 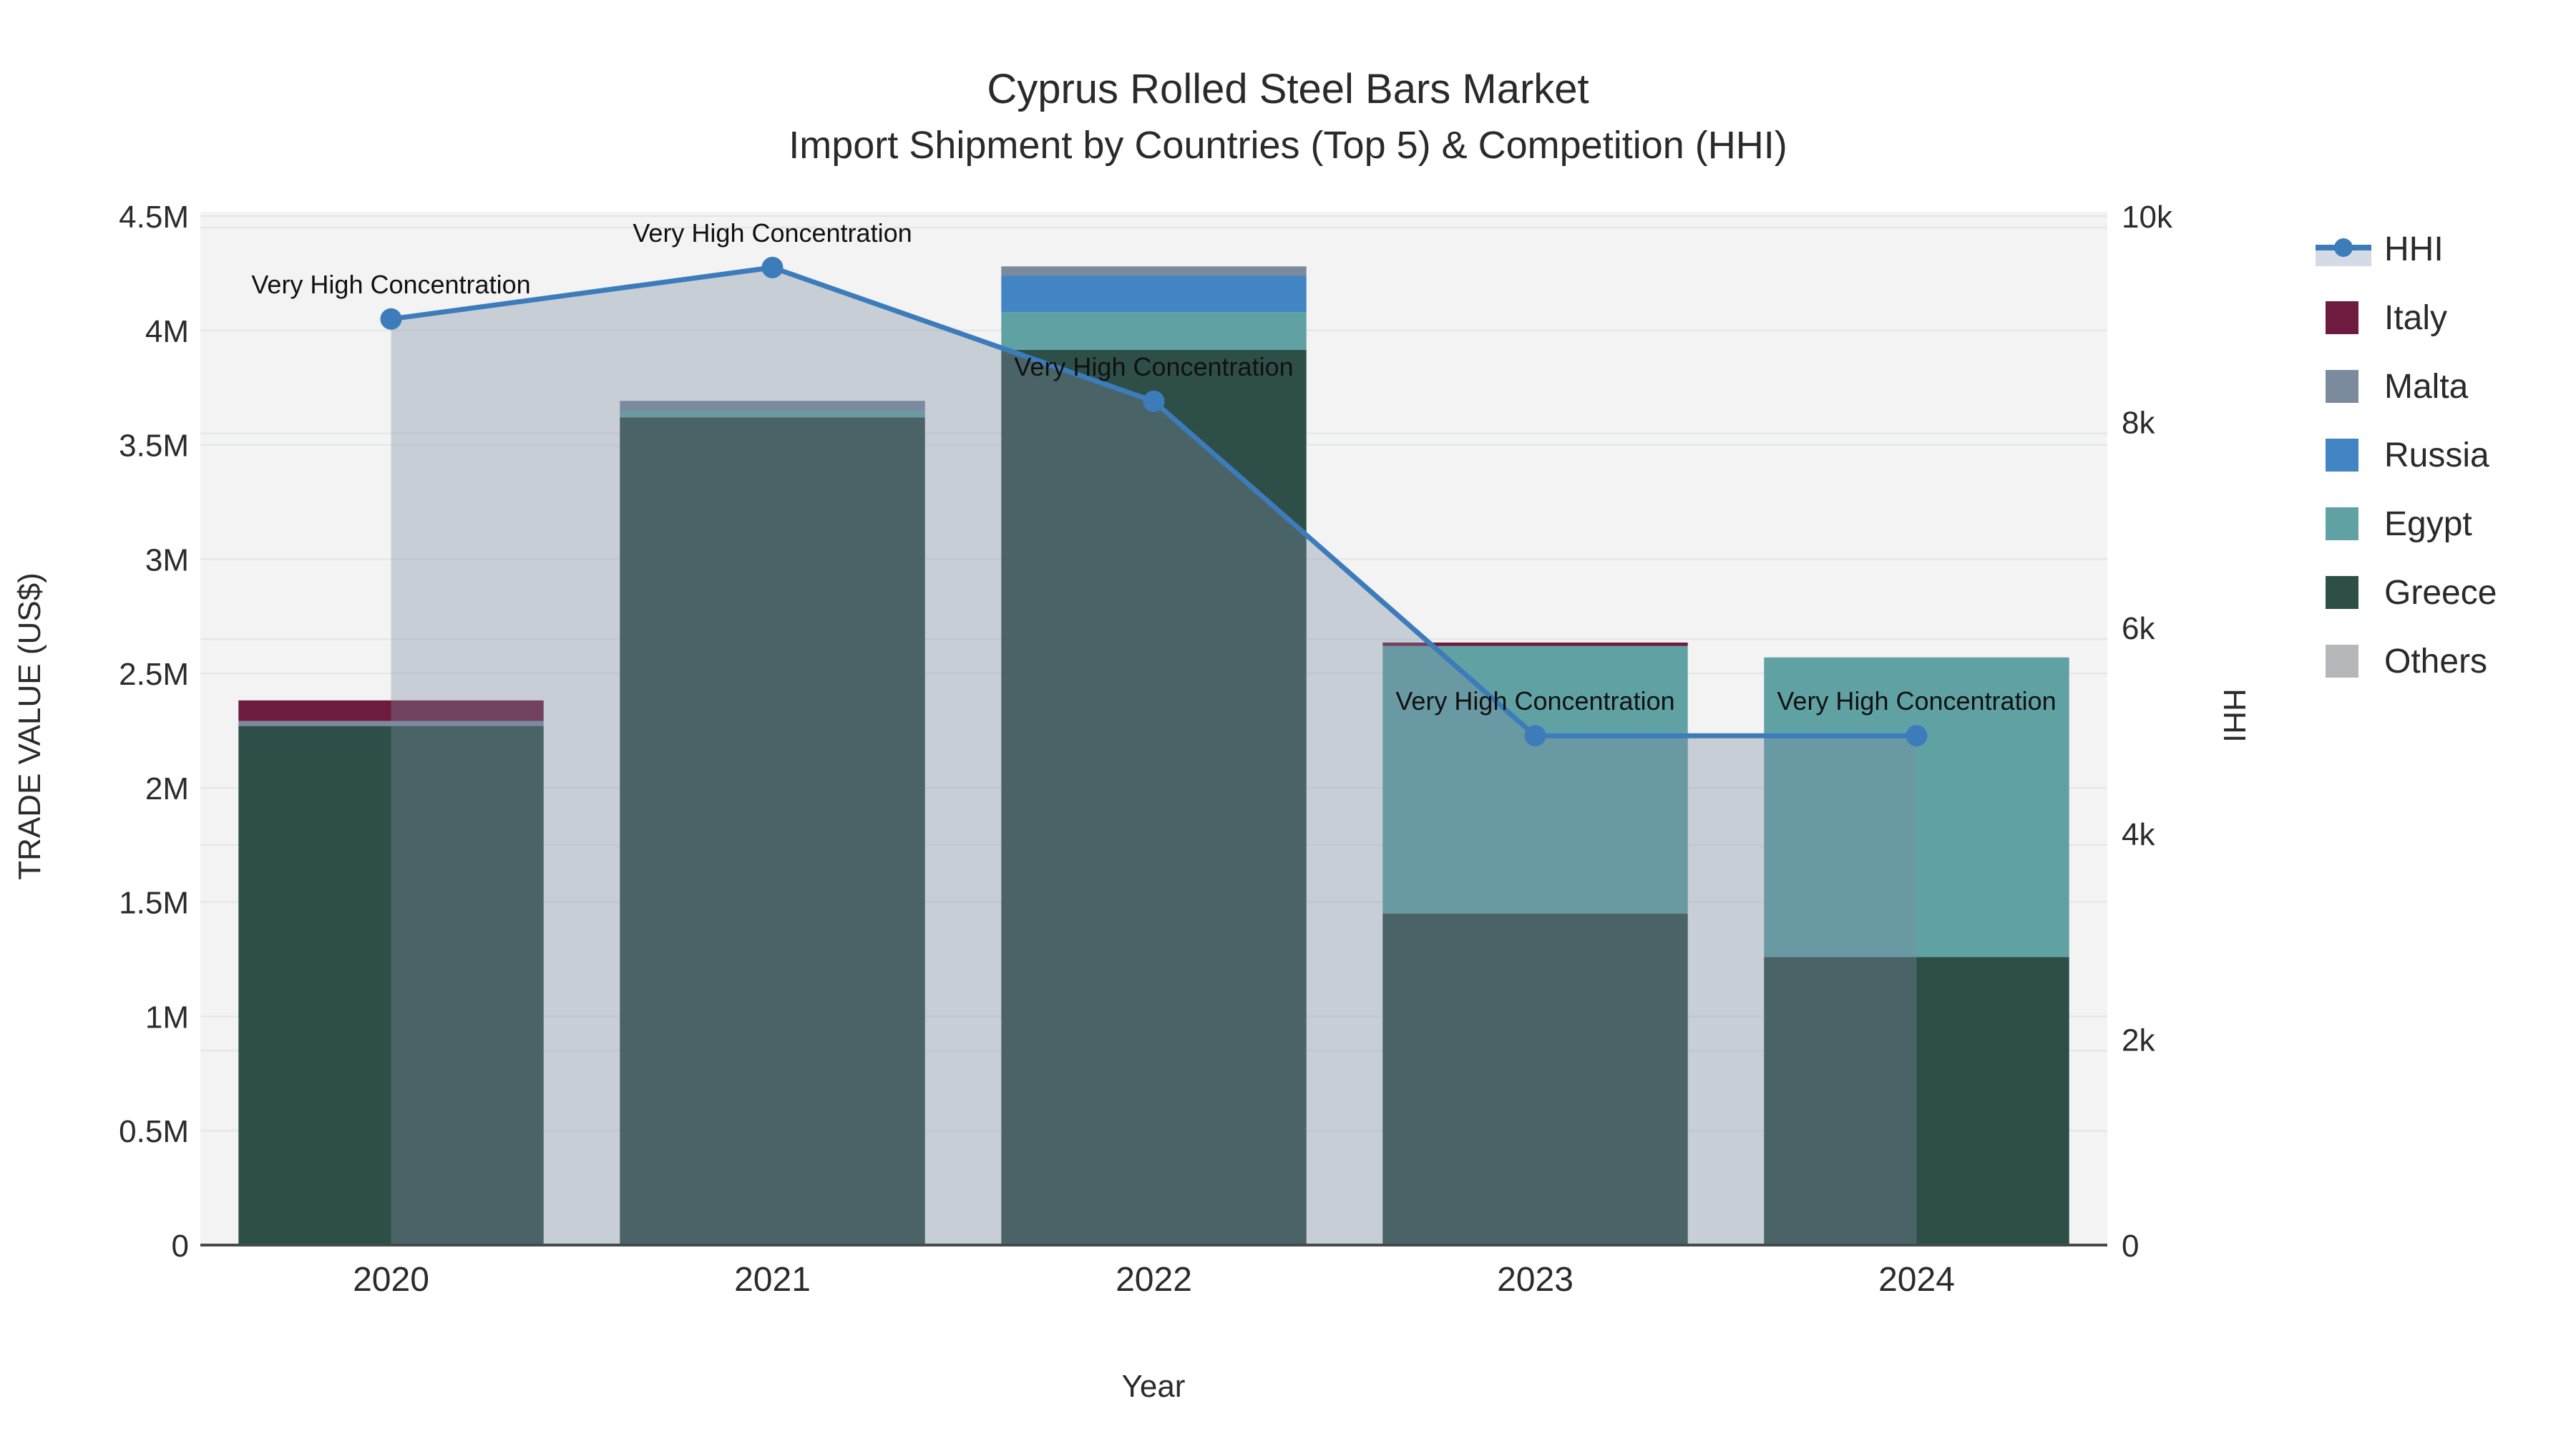 What do you see at coordinates (180, 1246) in the screenshot?
I see `y-left-tick-label: 0` at bounding box center [180, 1246].